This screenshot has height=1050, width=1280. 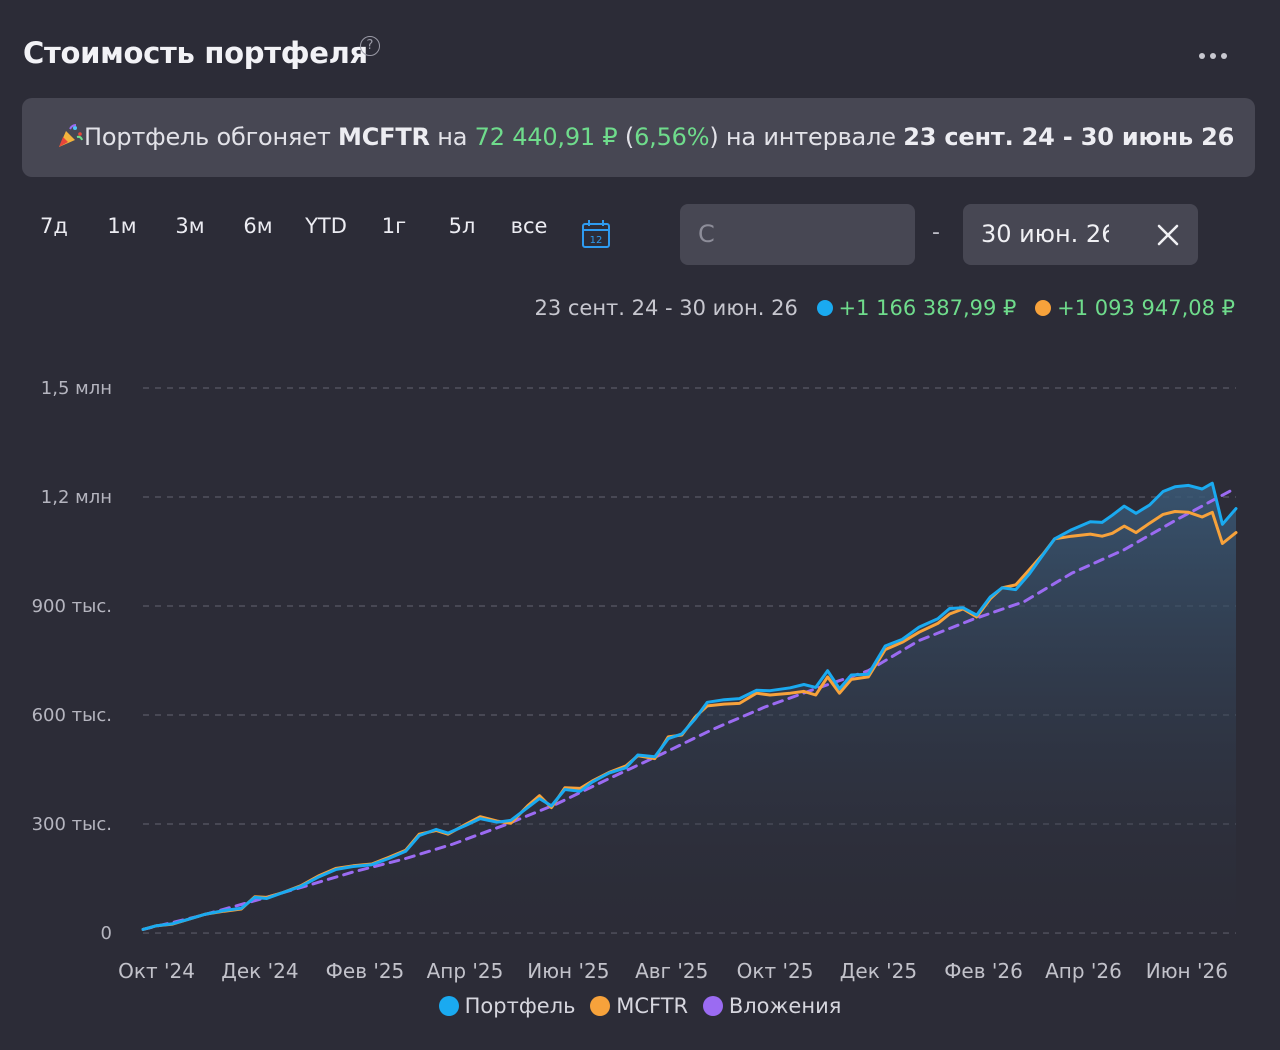 I want to click on x-tick-label: Фев '26, so click(x=983, y=971).